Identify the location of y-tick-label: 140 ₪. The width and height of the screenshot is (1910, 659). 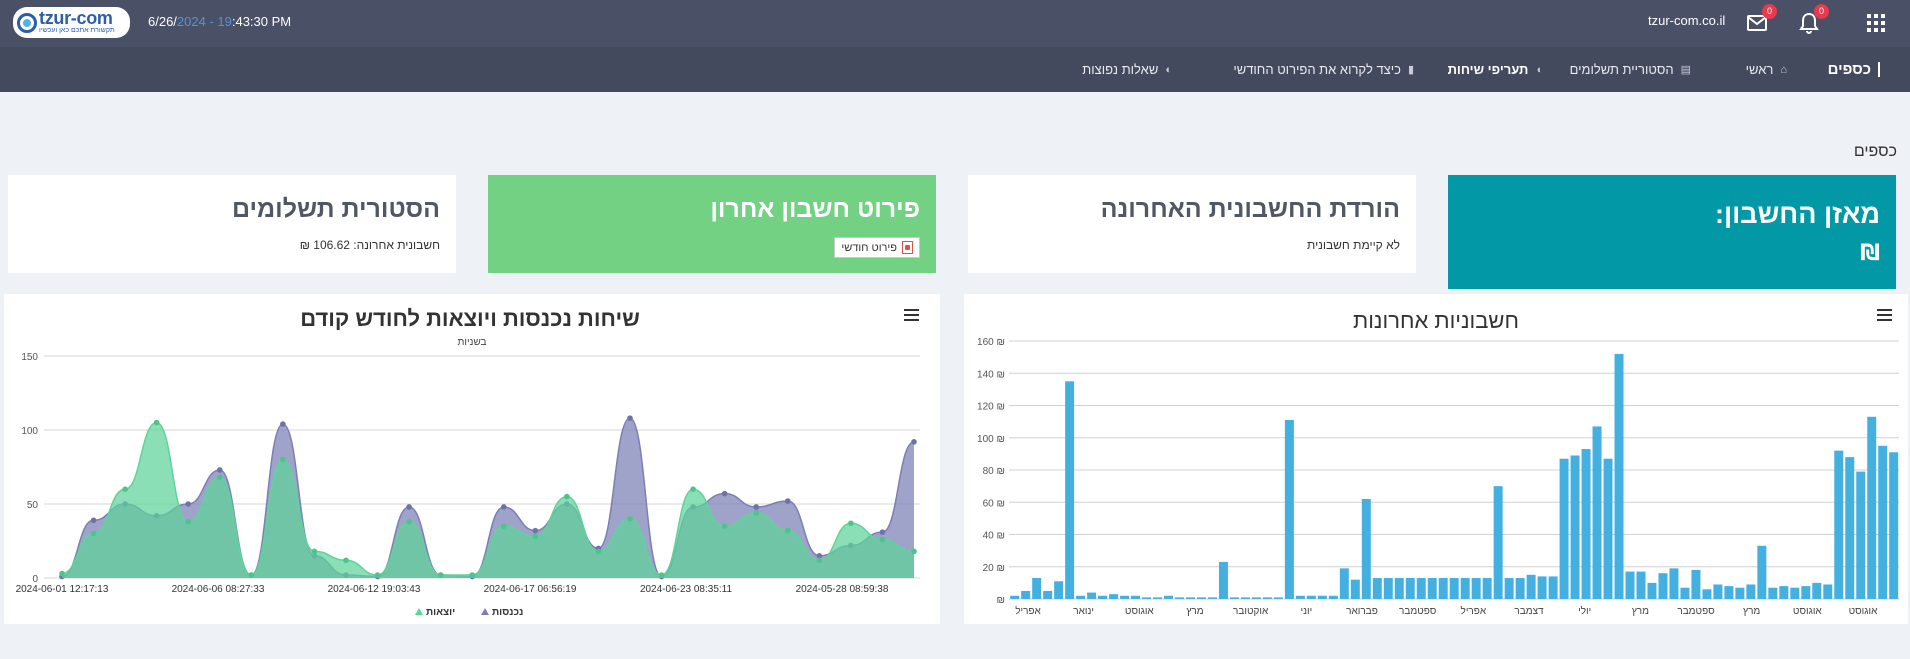
(991, 374).